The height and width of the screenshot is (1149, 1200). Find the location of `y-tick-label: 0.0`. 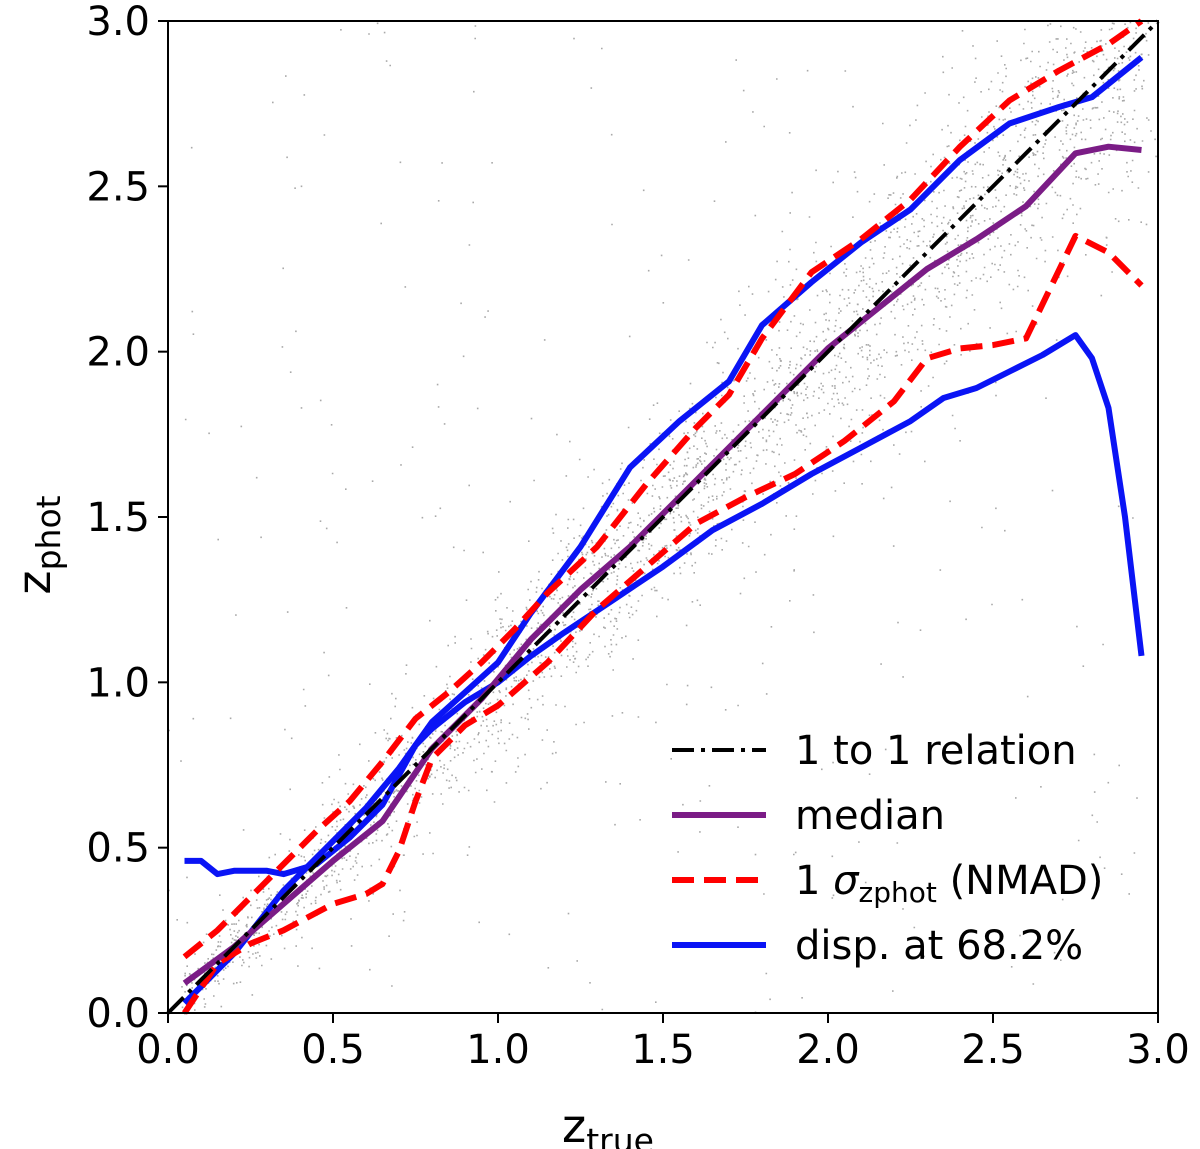

y-tick-label: 0.0 is located at coordinates (118, 1014).